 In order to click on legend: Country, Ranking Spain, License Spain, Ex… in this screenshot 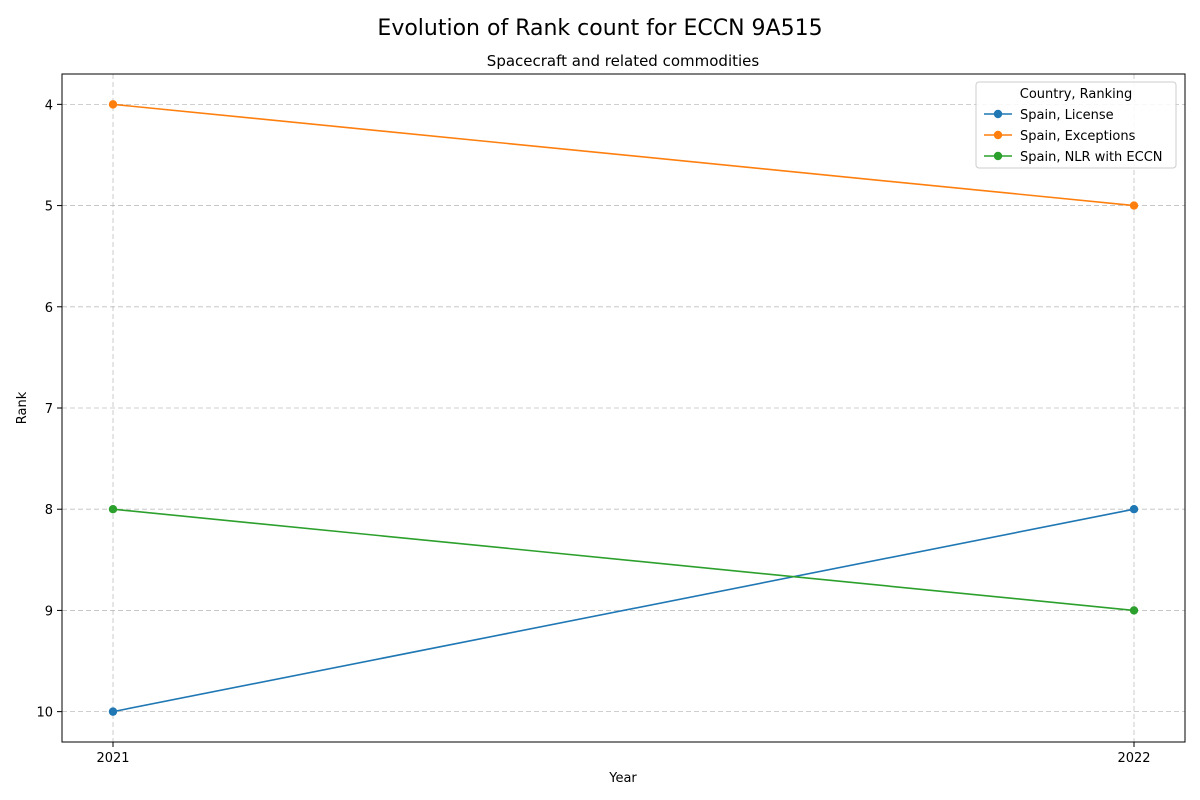, I will do `click(1076, 125)`.